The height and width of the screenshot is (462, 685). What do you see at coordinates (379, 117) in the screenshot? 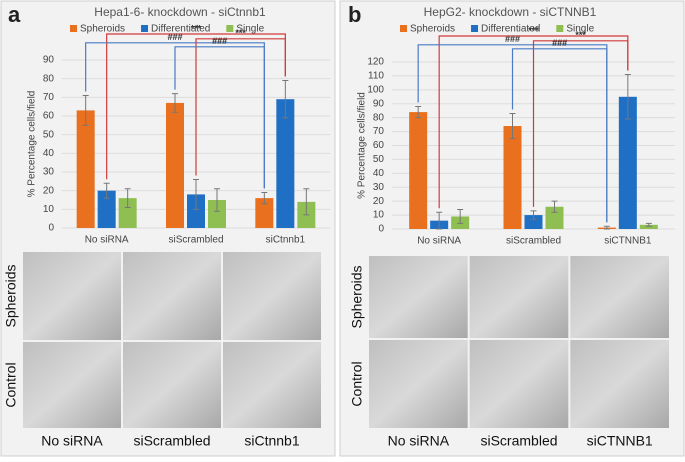
I see `y-tick-label: 80` at bounding box center [379, 117].